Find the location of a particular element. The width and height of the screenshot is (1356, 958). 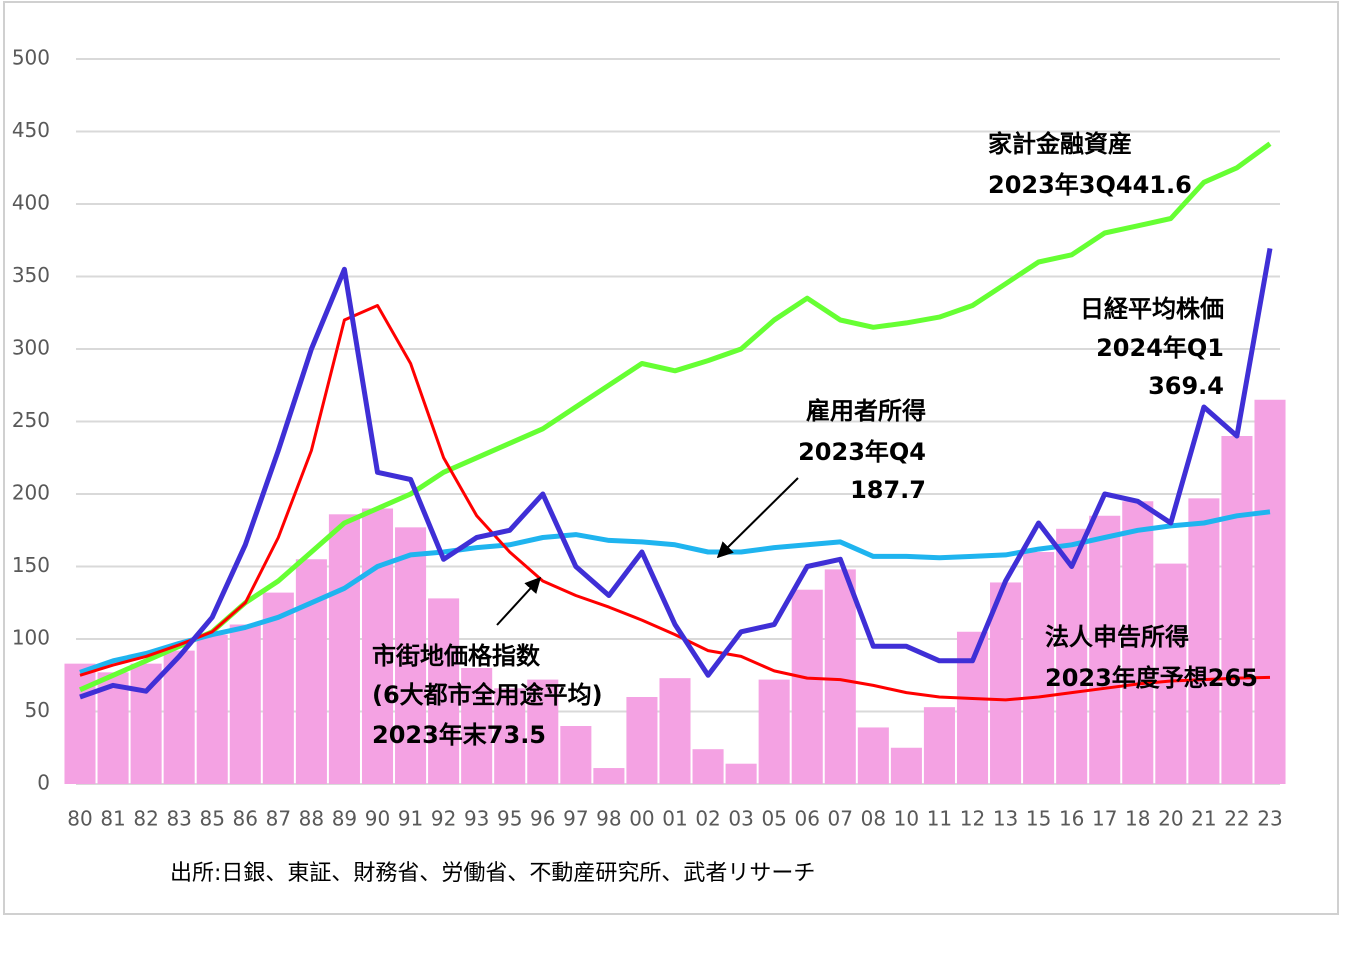

x-tick-label: 11 is located at coordinates (939, 819).